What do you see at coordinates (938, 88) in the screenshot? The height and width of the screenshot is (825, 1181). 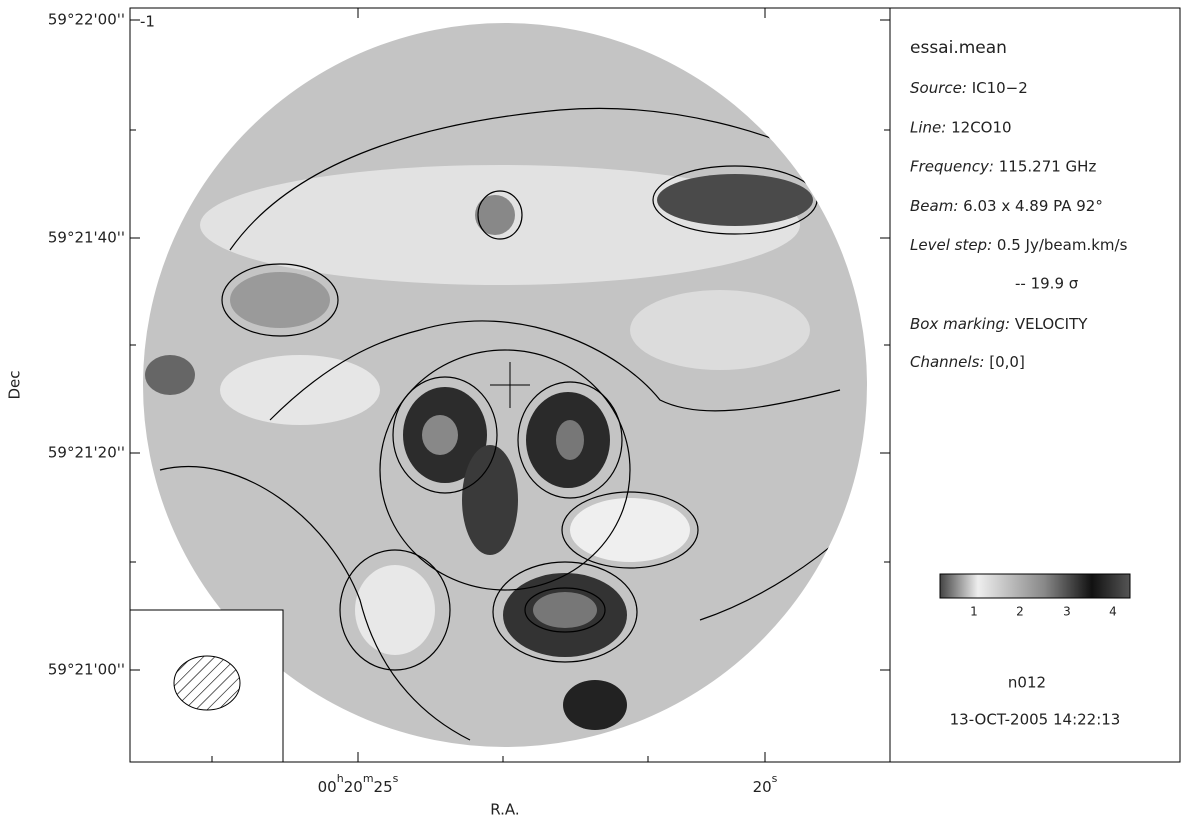 I see `field-key: Source:` at bounding box center [938, 88].